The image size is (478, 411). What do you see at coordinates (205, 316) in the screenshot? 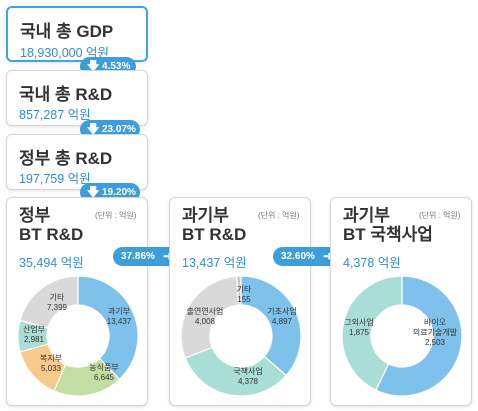
I see `slice-label-3: 출연연사업 4,008` at bounding box center [205, 316].